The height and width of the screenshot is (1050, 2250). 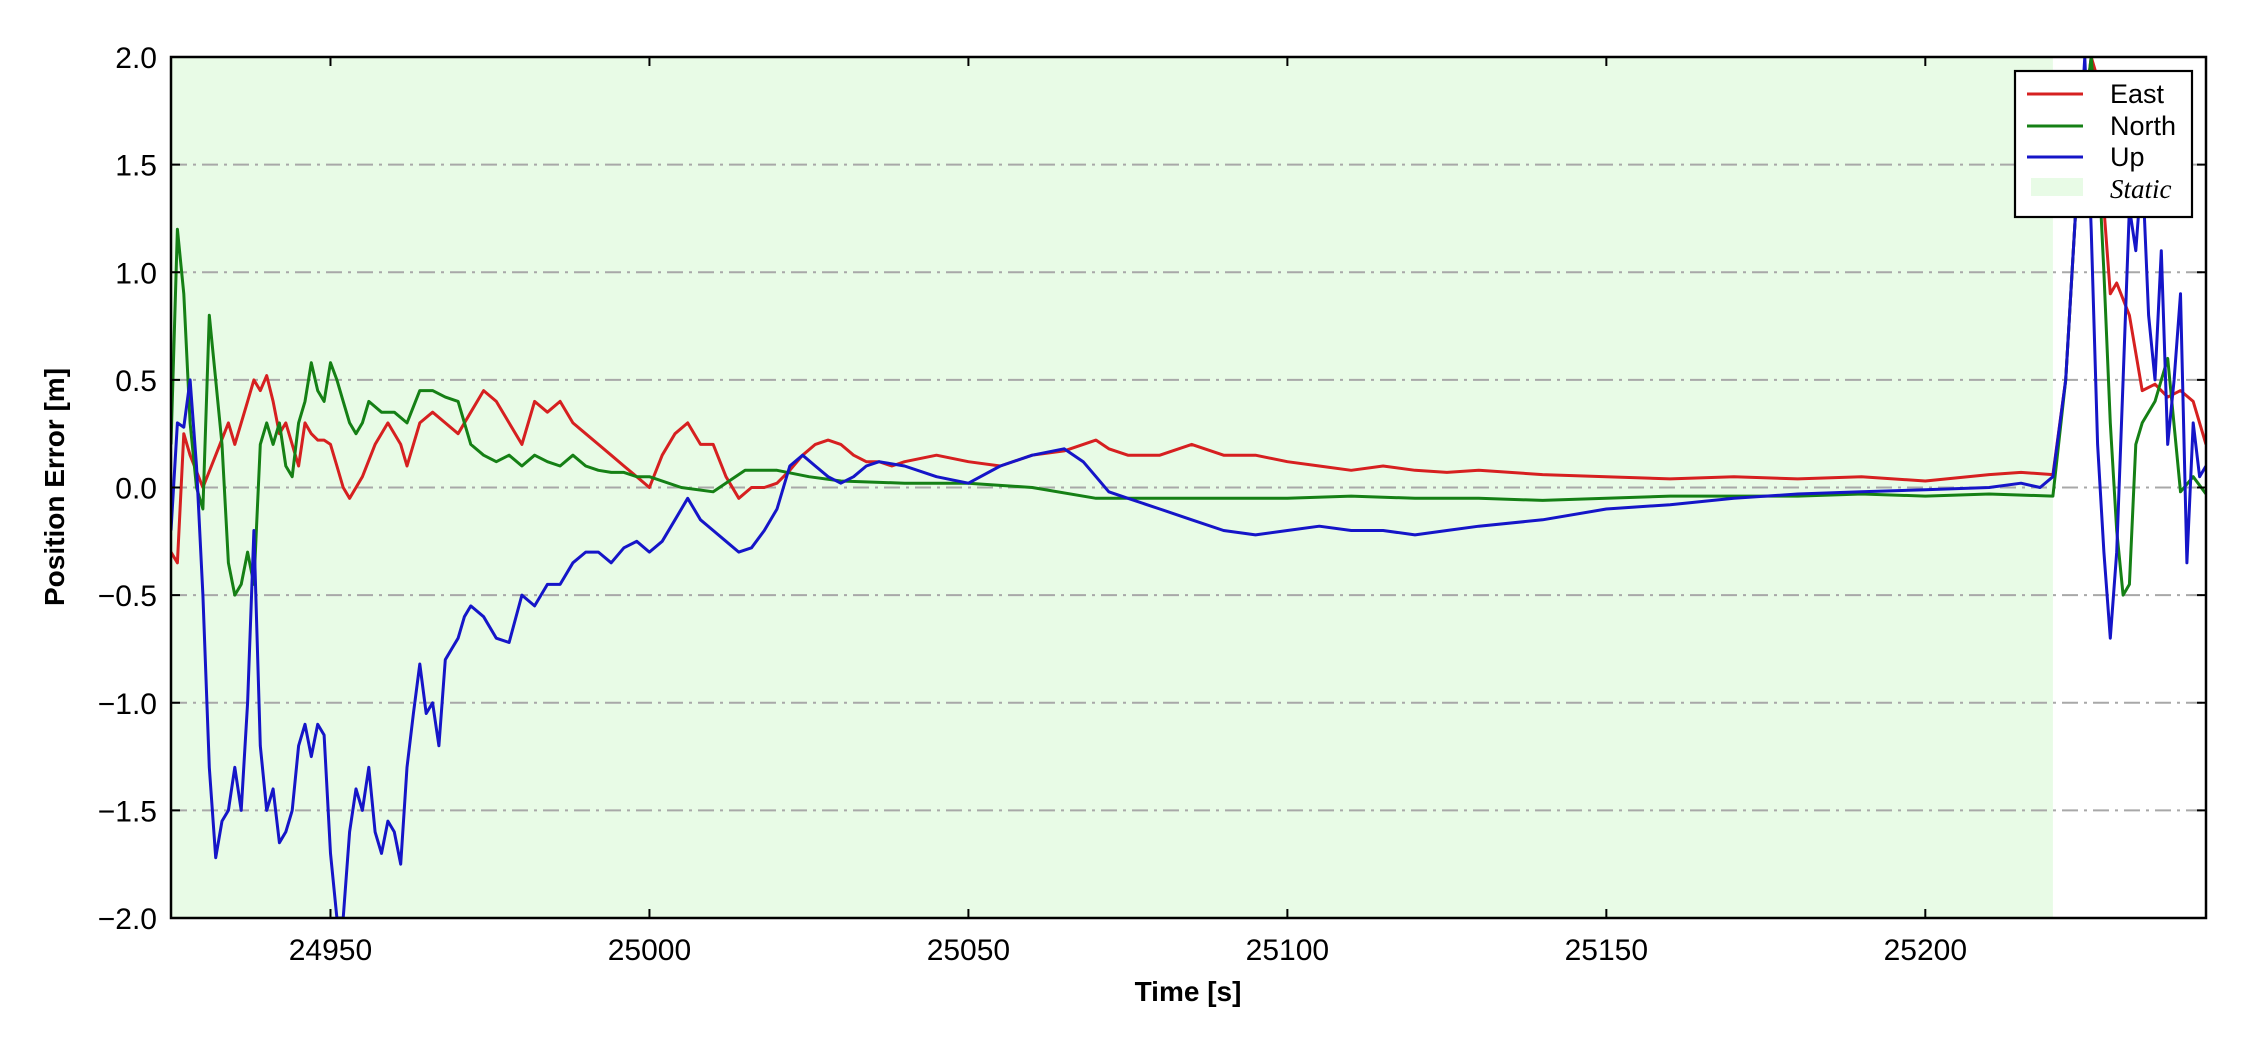 What do you see at coordinates (127, 704) in the screenshot?
I see `y-tick-label: −1.0` at bounding box center [127, 704].